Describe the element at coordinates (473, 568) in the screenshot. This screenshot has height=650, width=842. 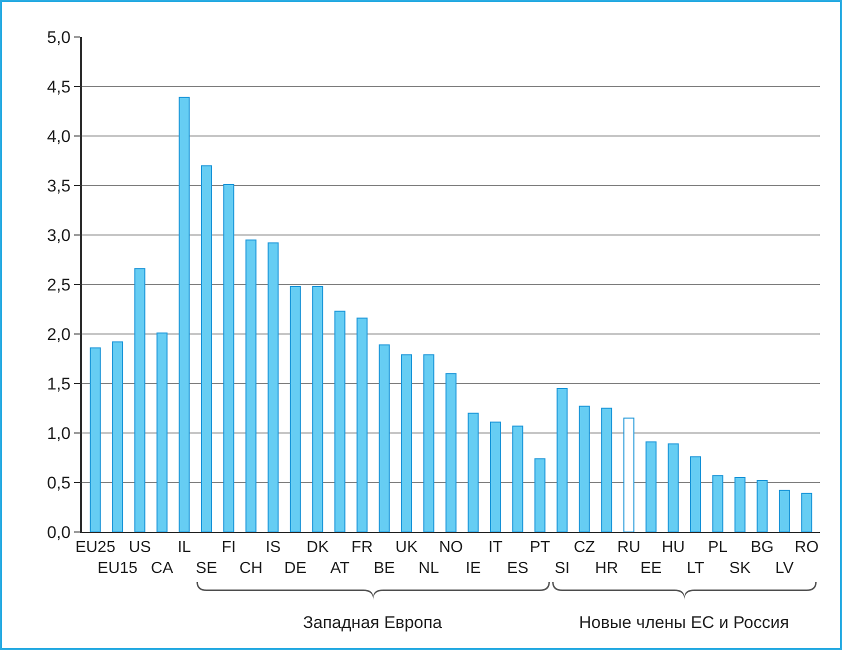
I see `x-tick-label: IE` at that location.